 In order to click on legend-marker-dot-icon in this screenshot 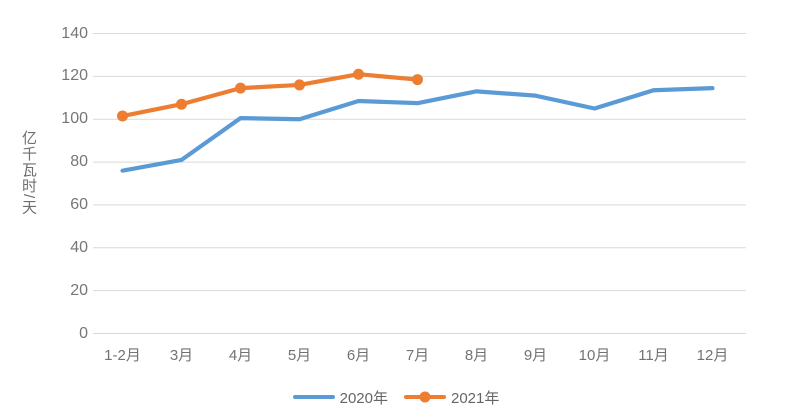, I will do `click(425, 397)`.